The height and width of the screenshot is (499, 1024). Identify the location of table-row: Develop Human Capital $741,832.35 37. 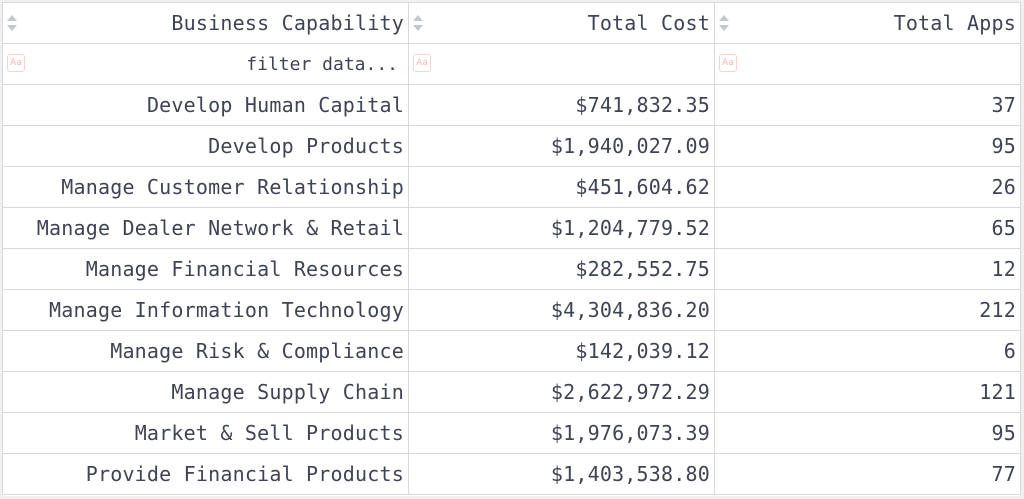
(511, 105).